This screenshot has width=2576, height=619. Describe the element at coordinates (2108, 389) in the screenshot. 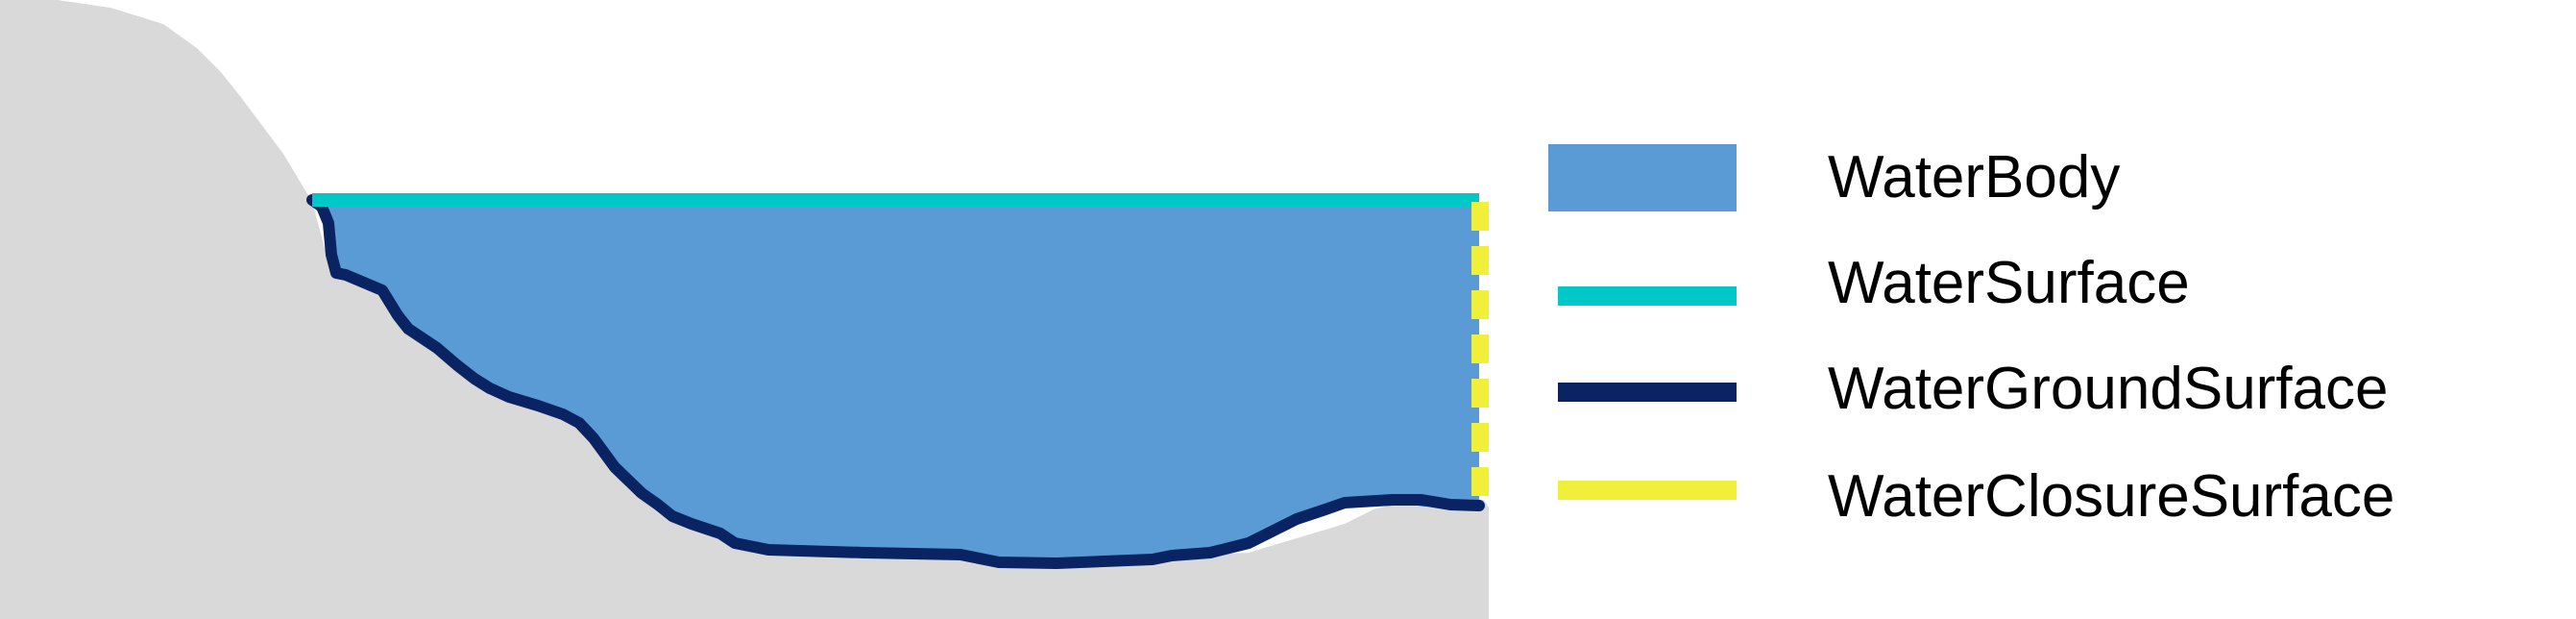

I see `legend-label-water-ground-surface: WaterGroundSurface` at that location.